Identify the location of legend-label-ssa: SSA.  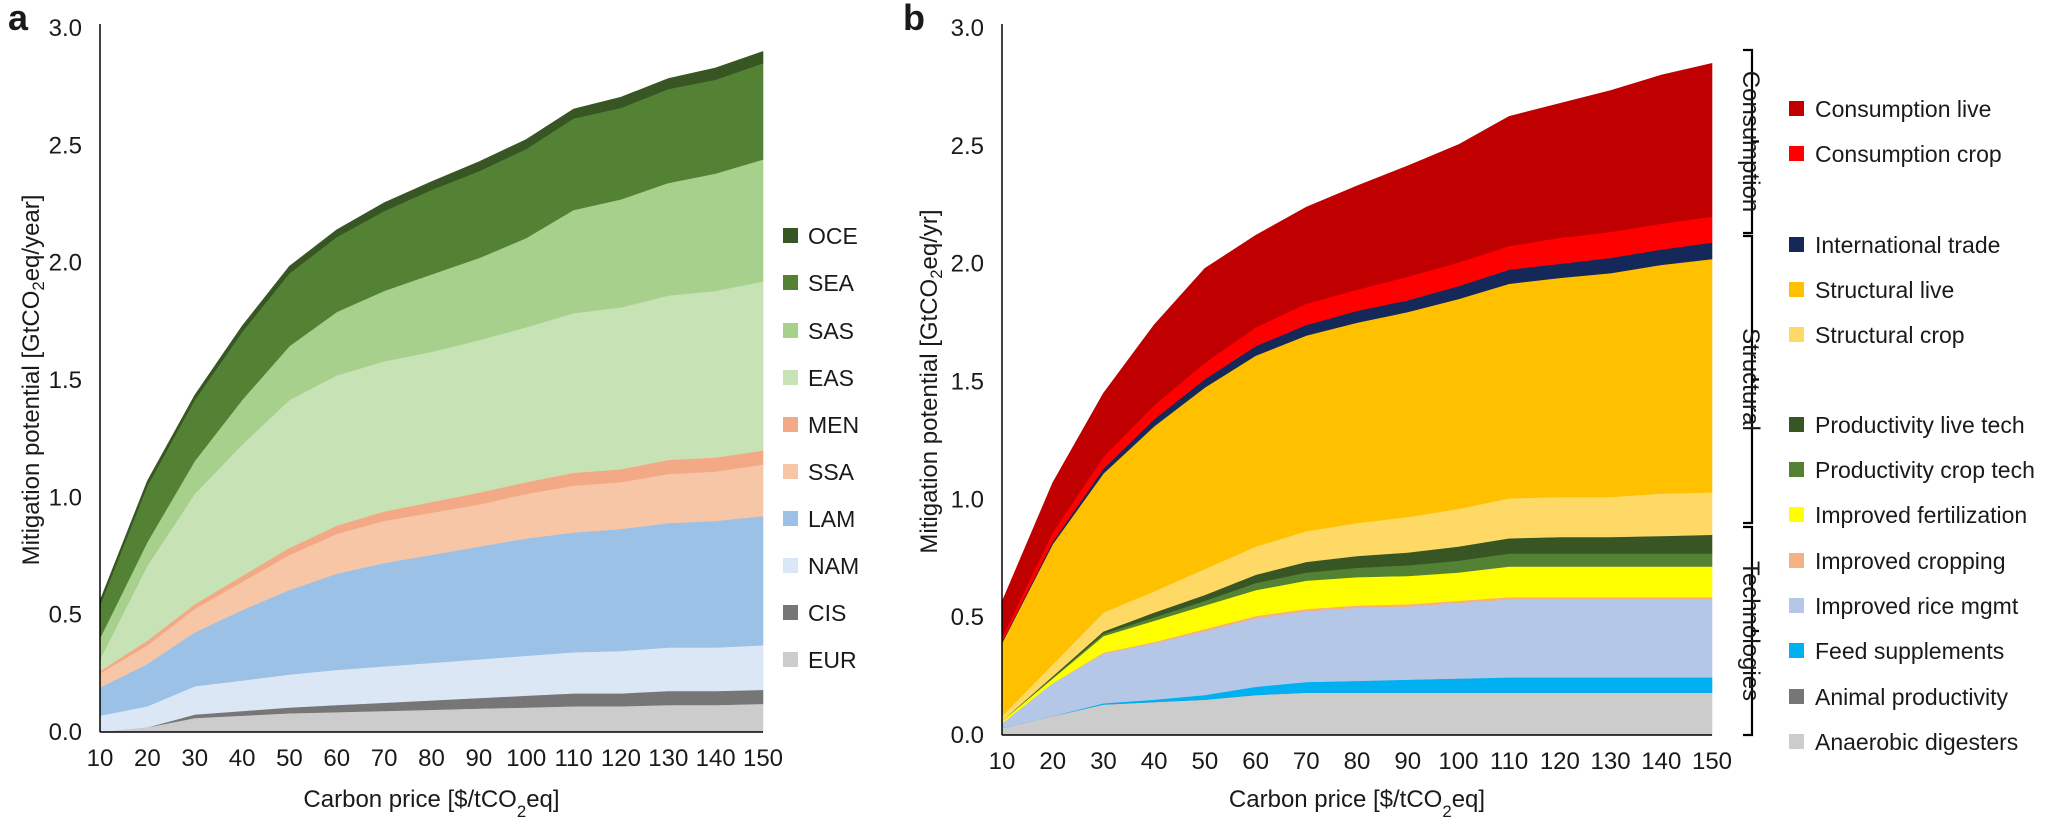
(831, 472).